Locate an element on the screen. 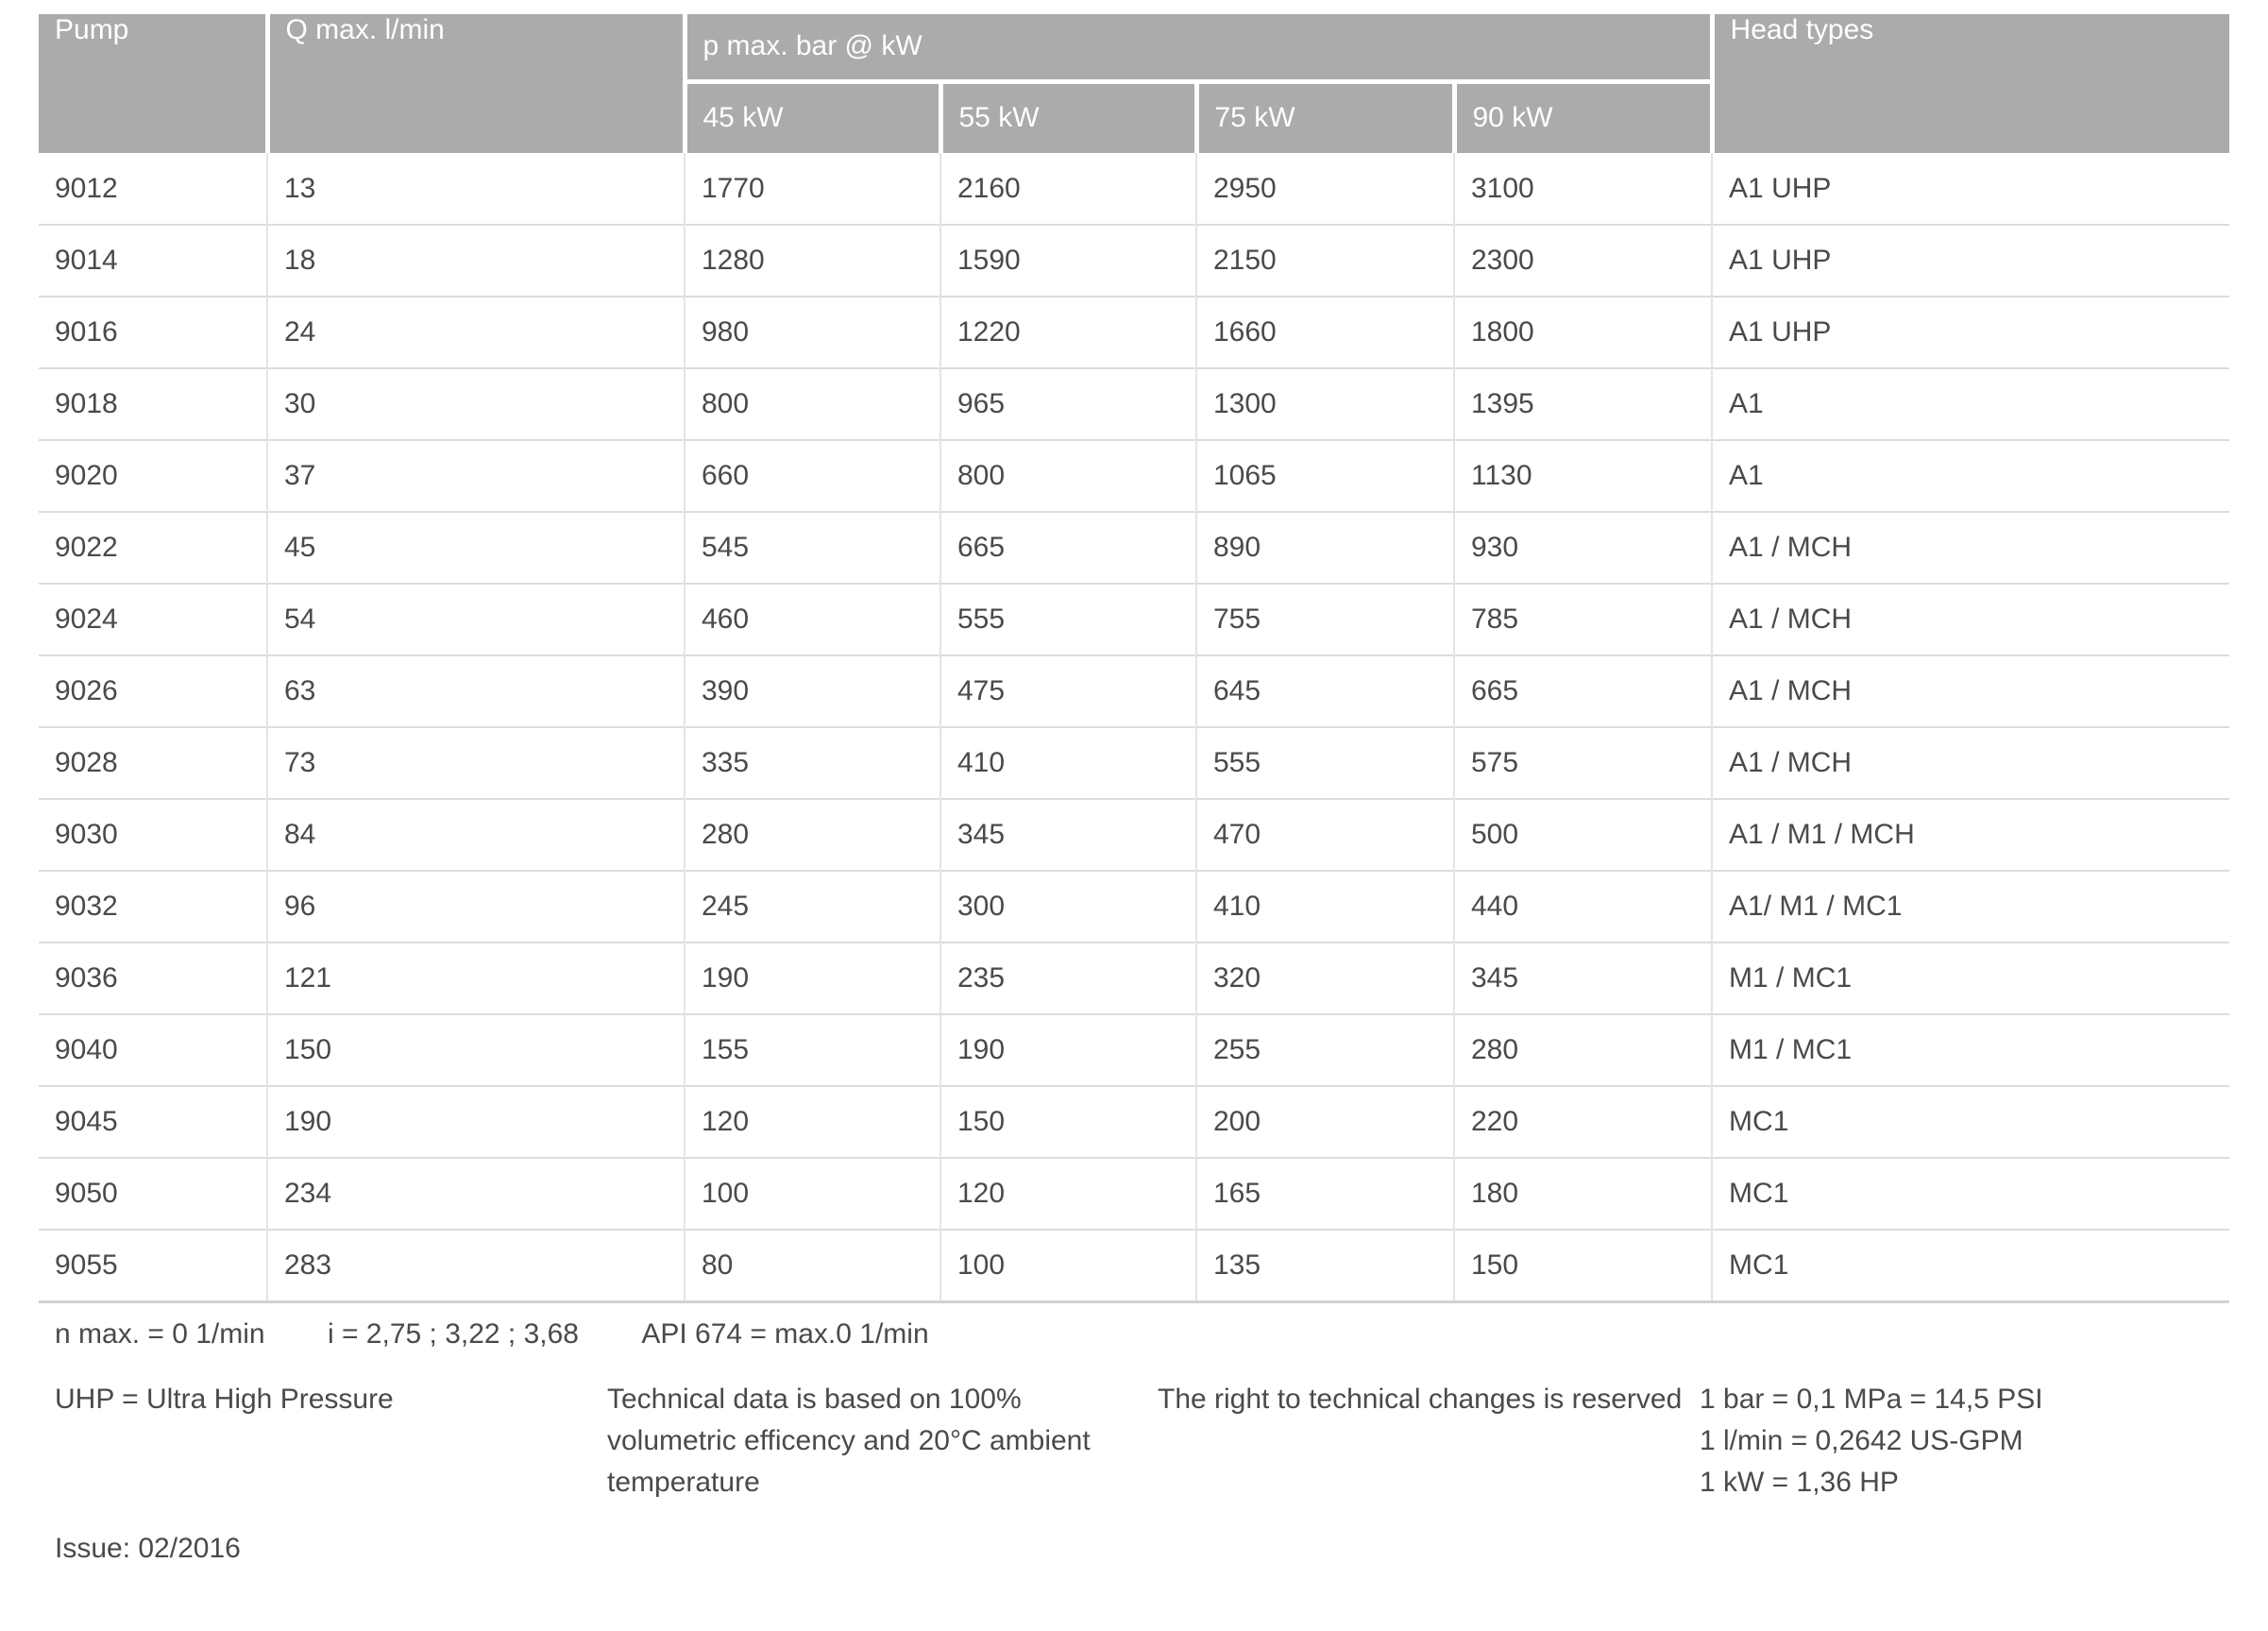 The height and width of the screenshot is (1631, 2268). cell-75kw: 890 is located at coordinates (1324, 547).